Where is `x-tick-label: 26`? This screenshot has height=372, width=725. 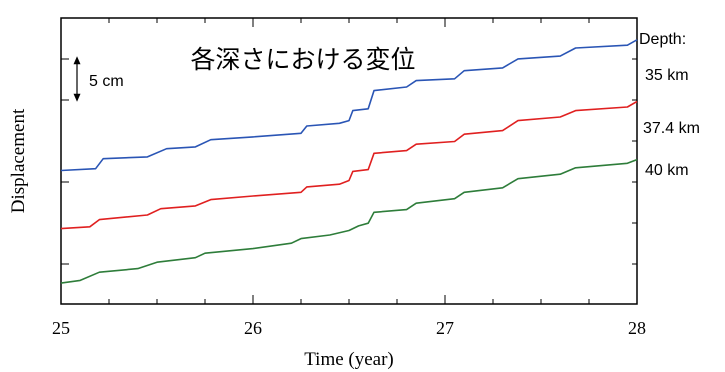
x-tick-label: 26 is located at coordinates (253, 328).